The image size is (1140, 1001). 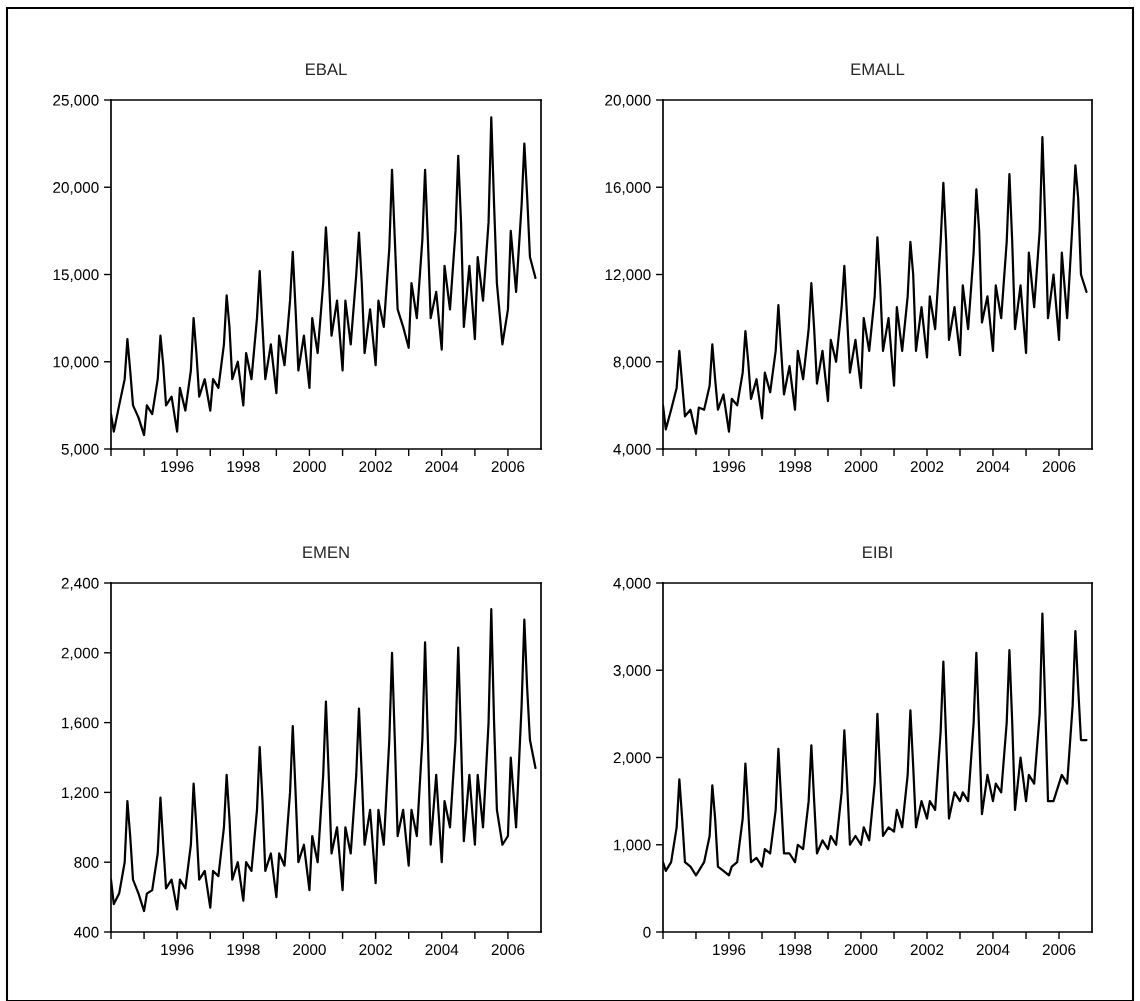 I want to click on y-tick-label: 5,000, so click(x=80, y=450).